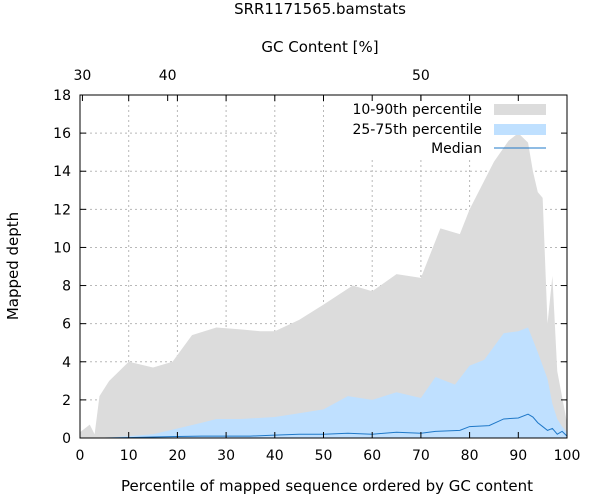 This screenshot has width=600, height=500. What do you see at coordinates (421, 456) in the screenshot?
I see `x-tick-label: 70` at bounding box center [421, 456].